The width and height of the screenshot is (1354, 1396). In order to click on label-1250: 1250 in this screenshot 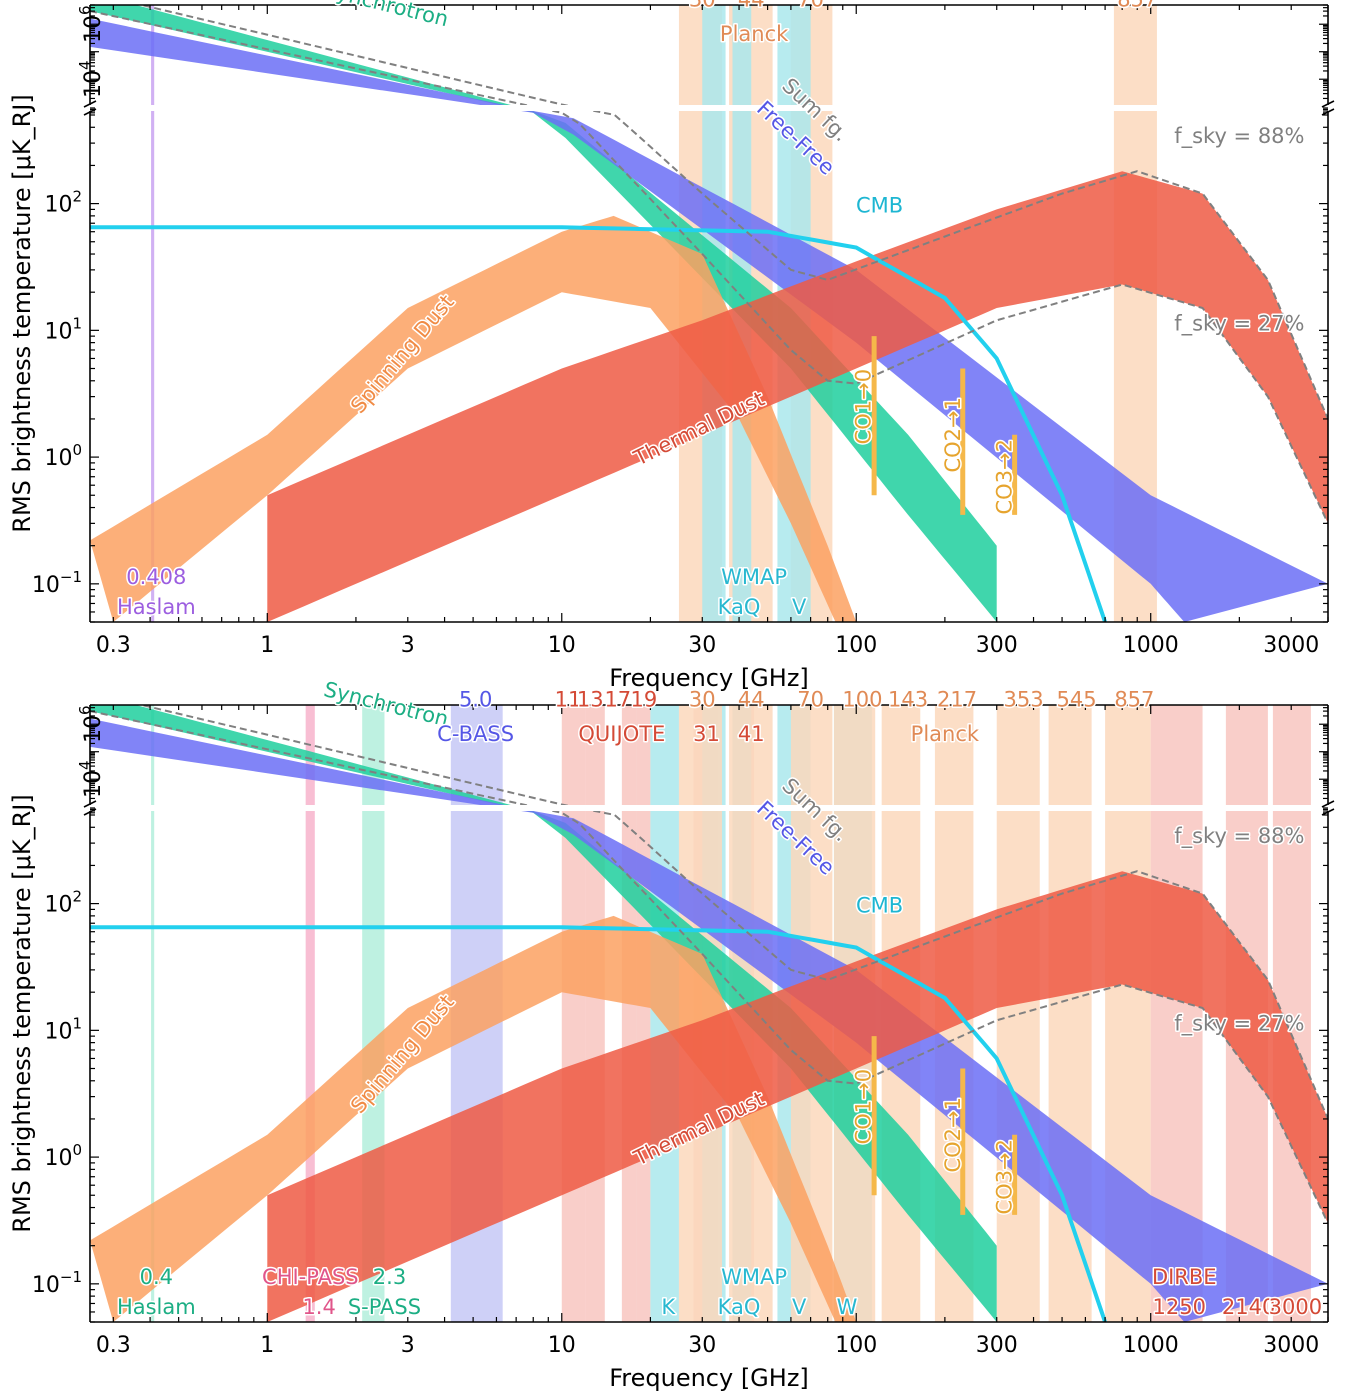, I will do `click(1179, 1307)`.